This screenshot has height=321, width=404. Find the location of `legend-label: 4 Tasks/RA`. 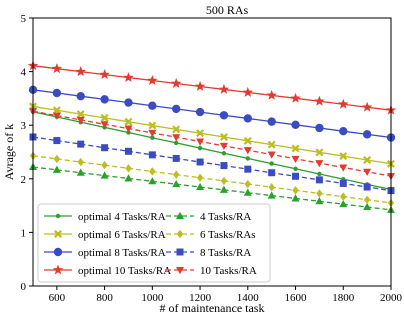

legend-label: 4 Tasks/RA is located at coordinates (225, 217).